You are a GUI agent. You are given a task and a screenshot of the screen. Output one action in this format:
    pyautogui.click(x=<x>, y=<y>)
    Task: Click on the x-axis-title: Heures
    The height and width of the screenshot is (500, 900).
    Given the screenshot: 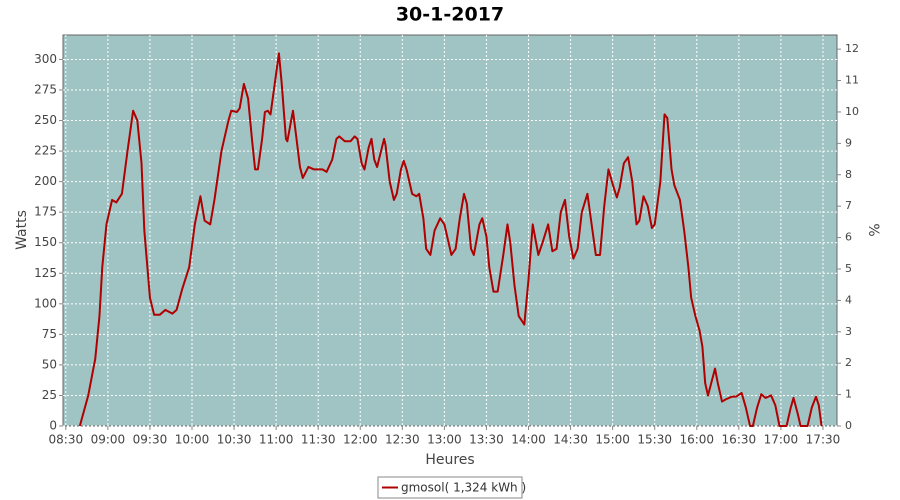 What is the action you would take?
    pyautogui.click(x=449, y=460)
    